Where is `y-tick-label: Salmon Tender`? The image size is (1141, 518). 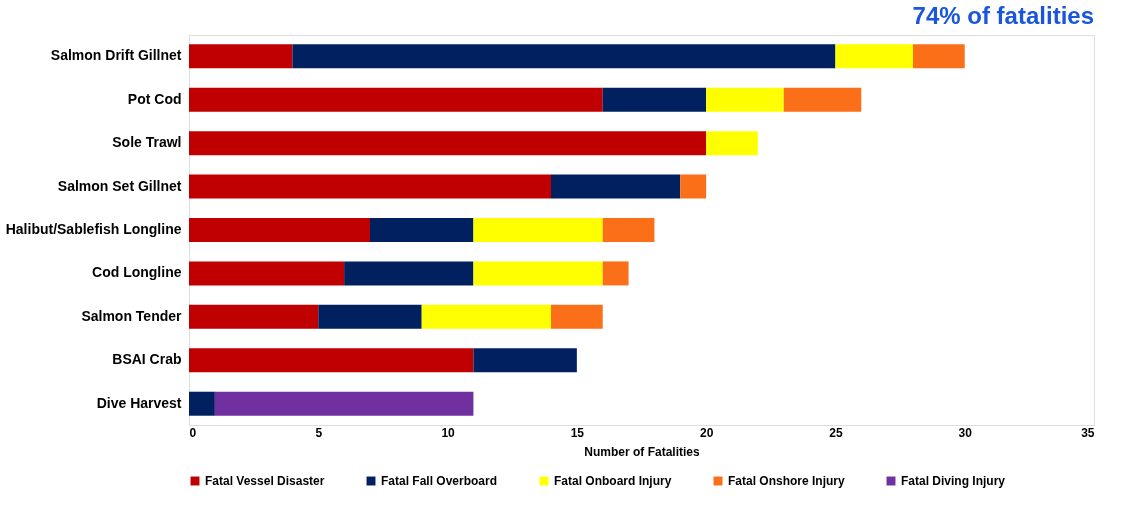 y-tick-label: Salmon Tender is located at coordinates (132, 315).